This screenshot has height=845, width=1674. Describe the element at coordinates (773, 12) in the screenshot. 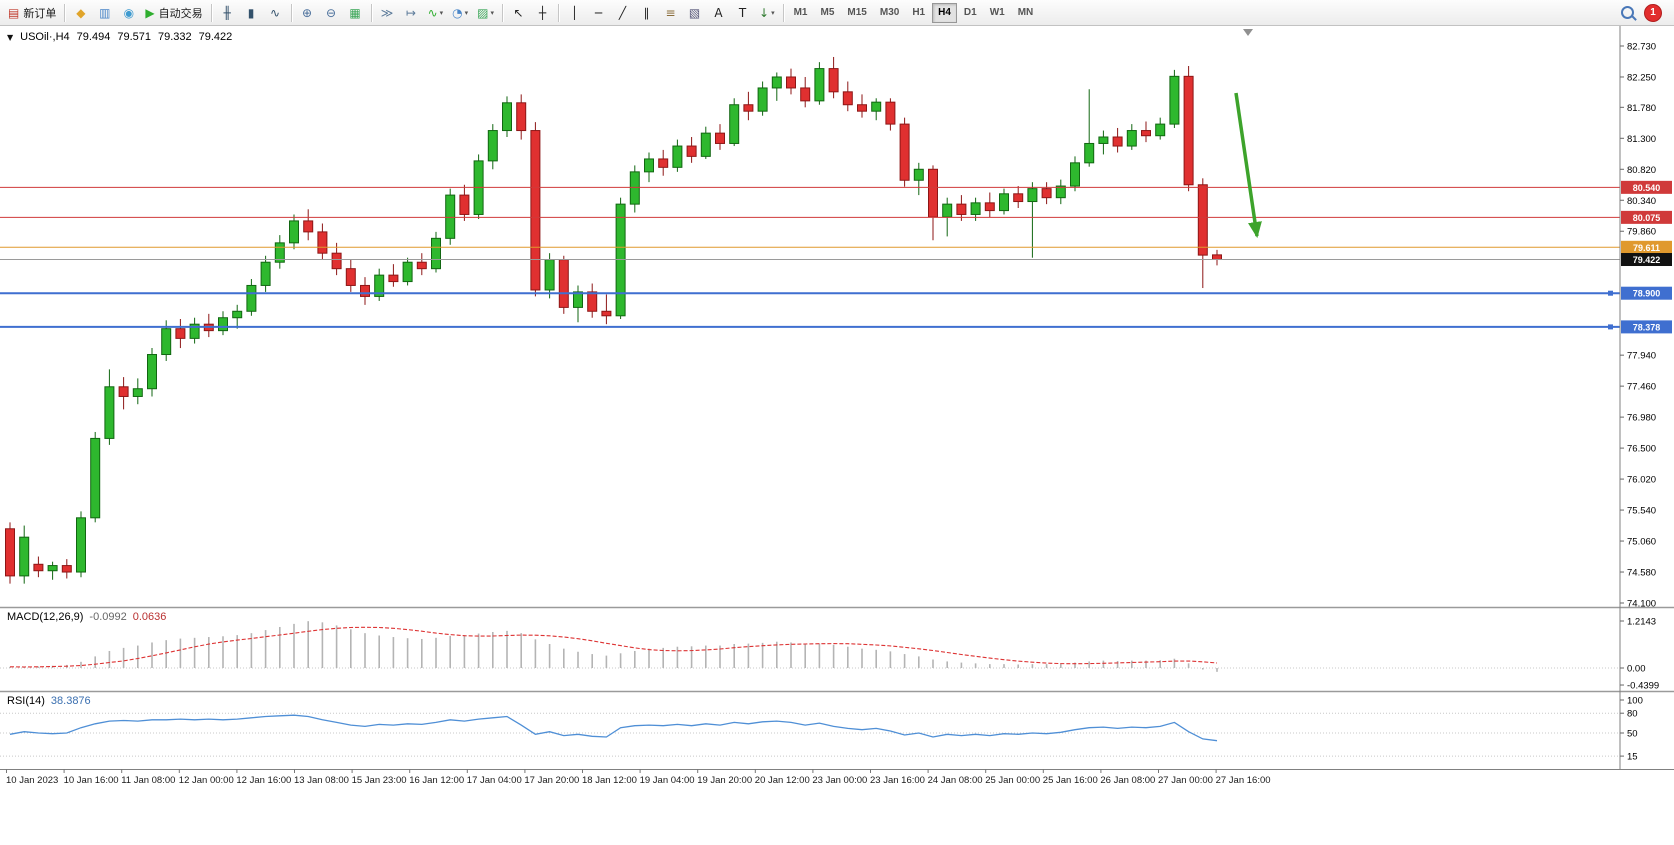

I see `dropdown-caret-icon: ▾` at that location.